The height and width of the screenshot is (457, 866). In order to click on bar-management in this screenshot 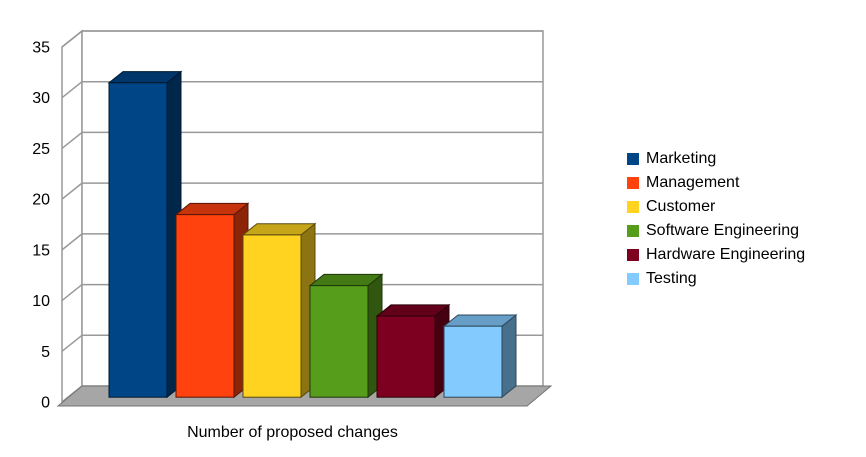, I will do `click(205, 306)`.